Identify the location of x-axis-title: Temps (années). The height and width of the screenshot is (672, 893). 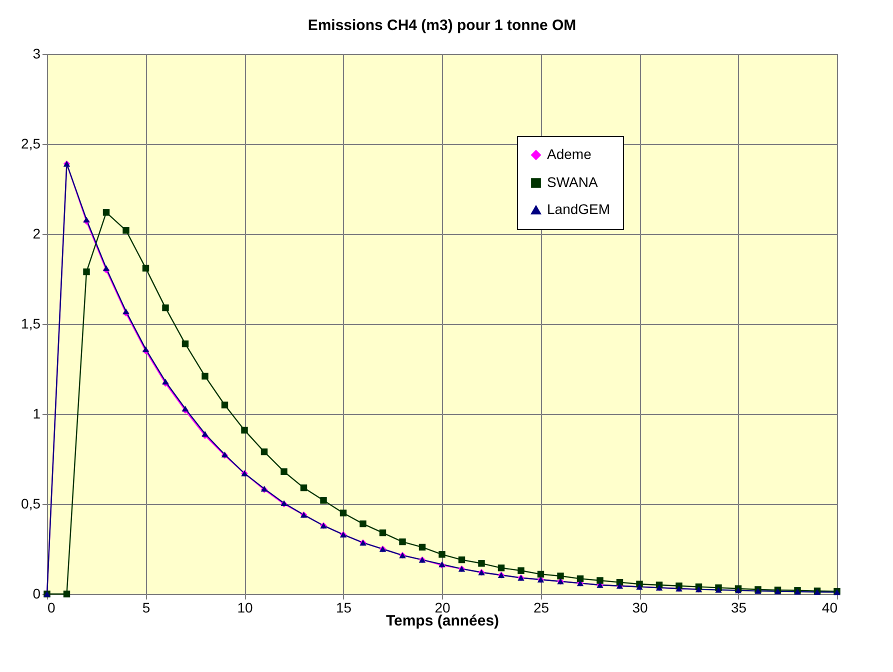
(443, 621).